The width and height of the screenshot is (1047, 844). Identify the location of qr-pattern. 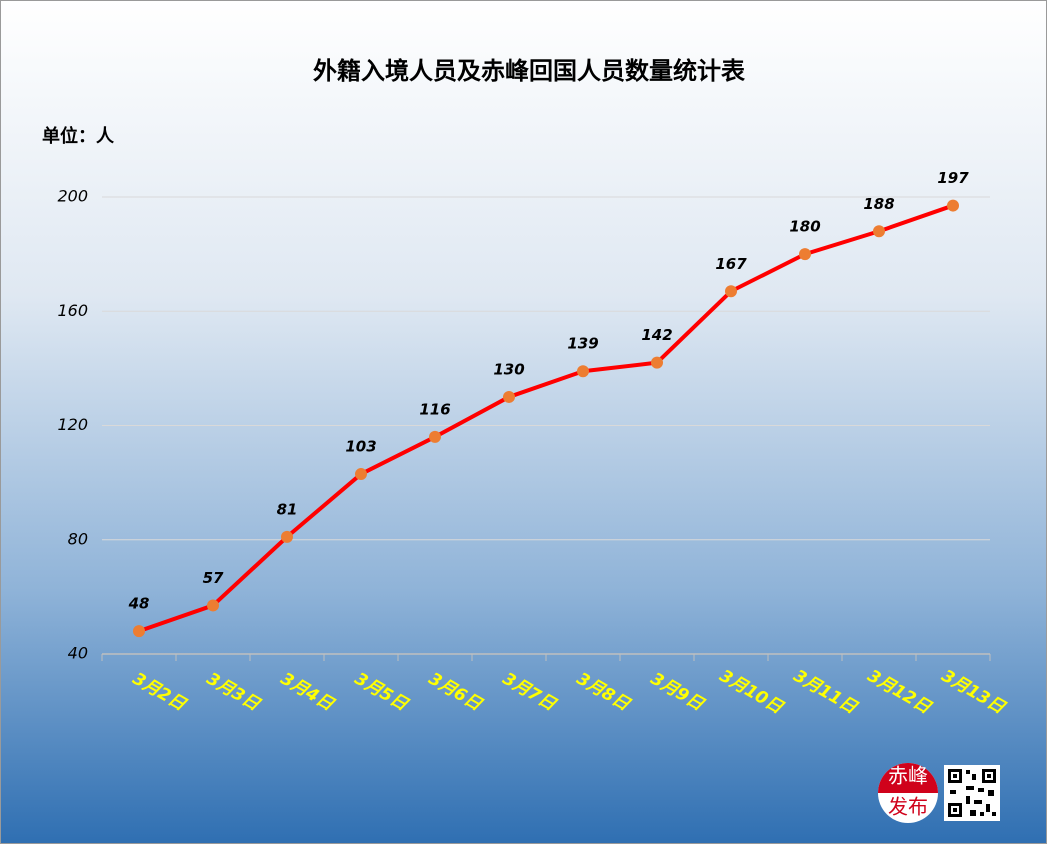
(972, 793).